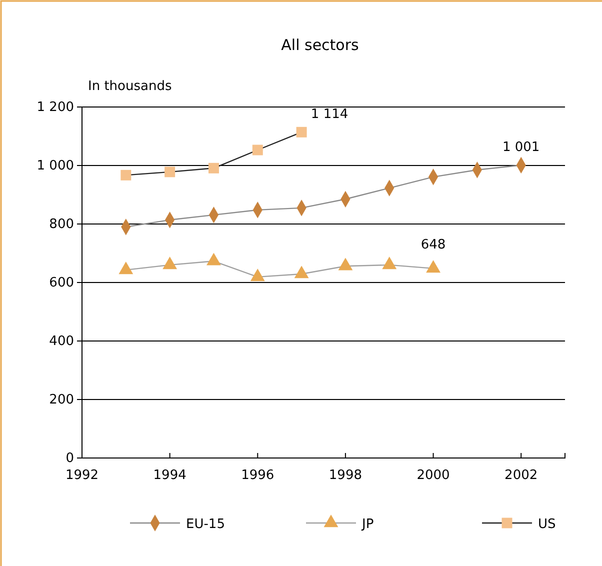 The image size is (602, 566). Describe the element at coordinates (367, 524) in the screenshot. I see `legend-label: JP` at that location.